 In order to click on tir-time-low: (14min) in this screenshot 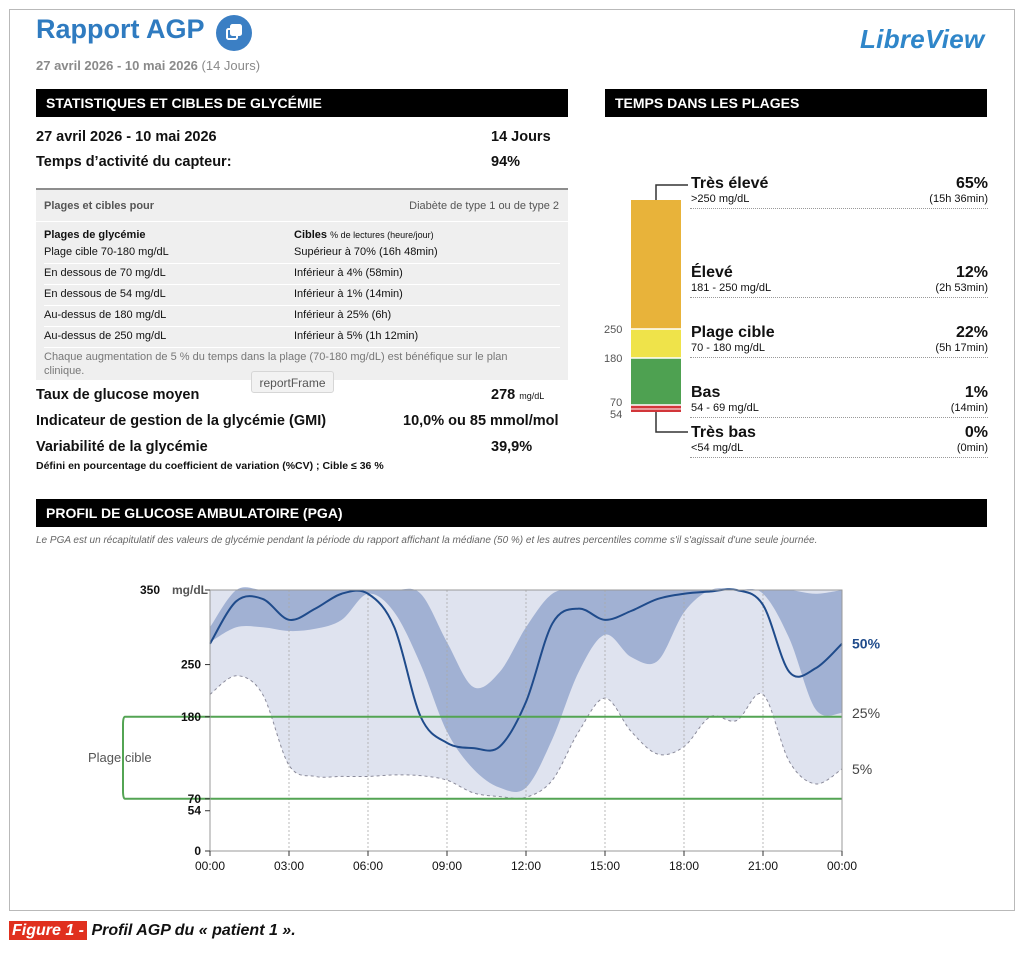, I will do `click(969, 408)`.